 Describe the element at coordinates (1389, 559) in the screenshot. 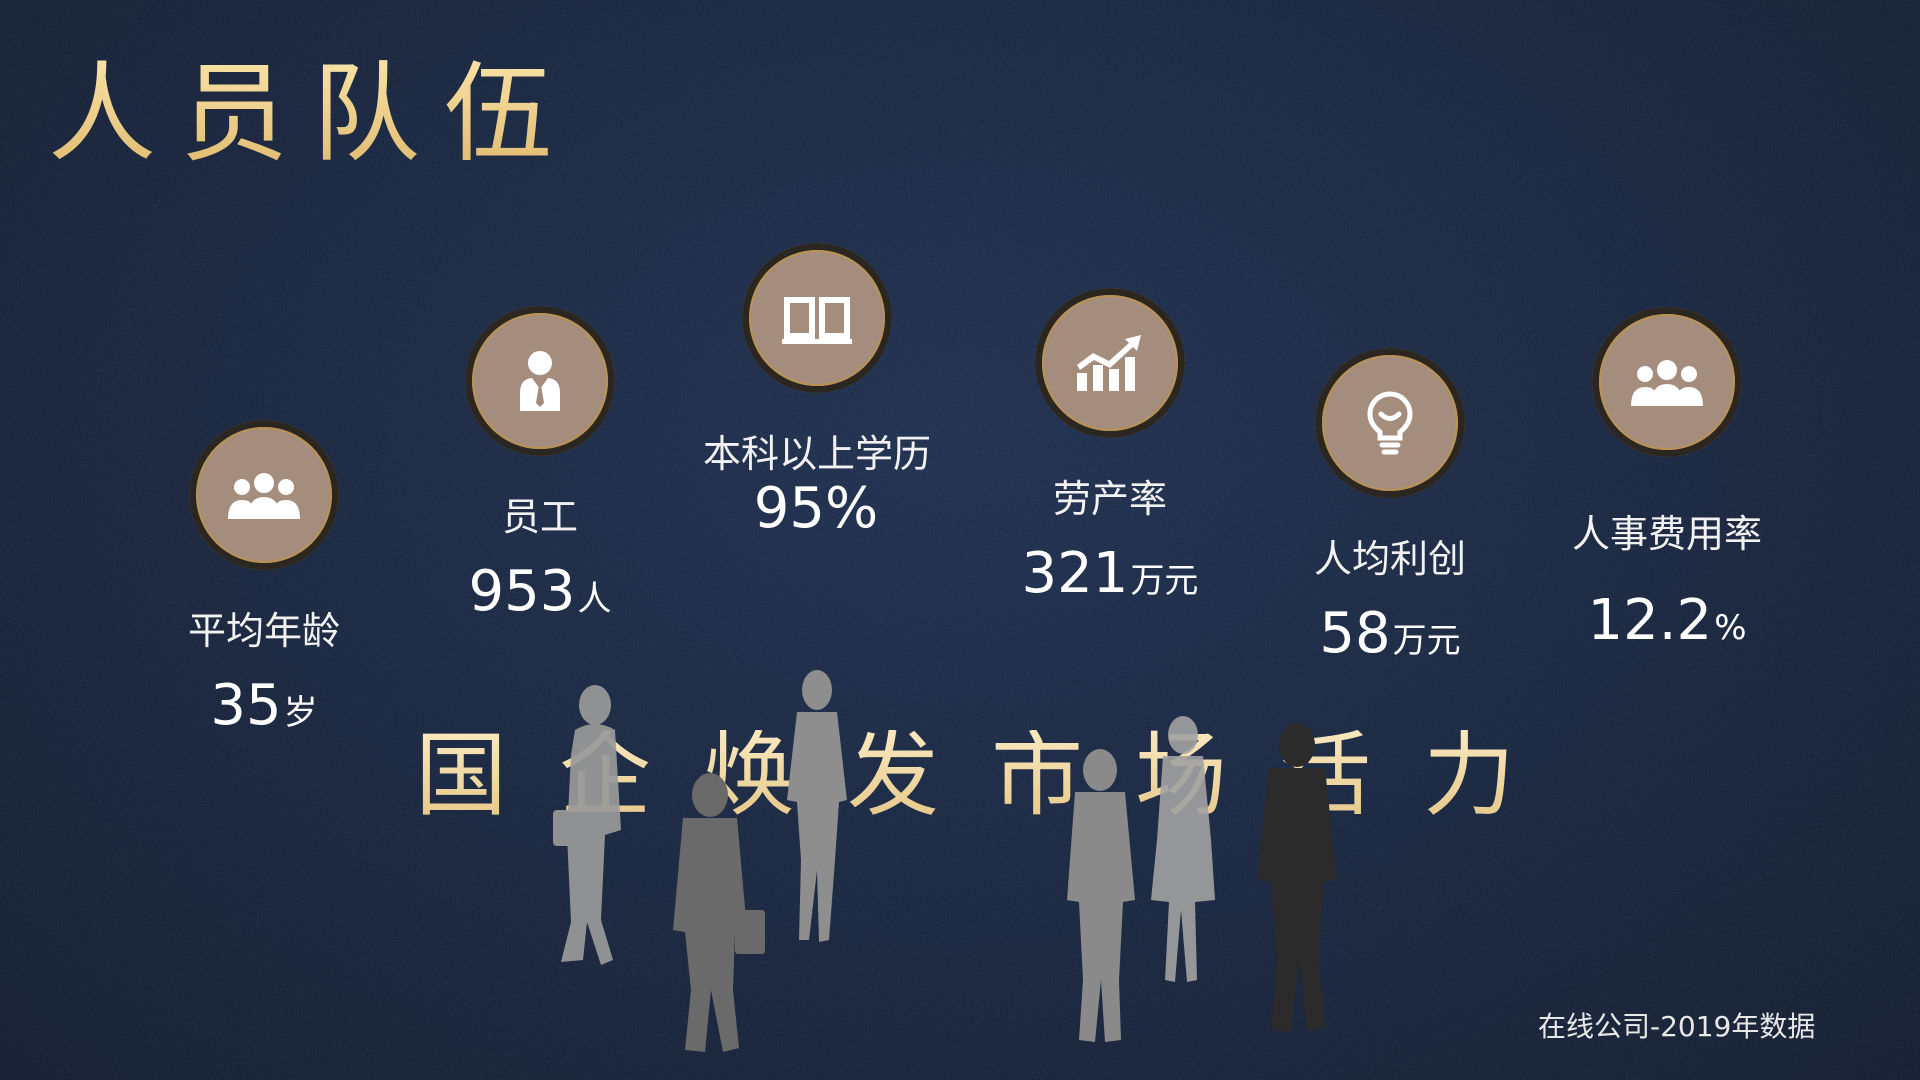

I see `stat-label: 人均利创` at that location.